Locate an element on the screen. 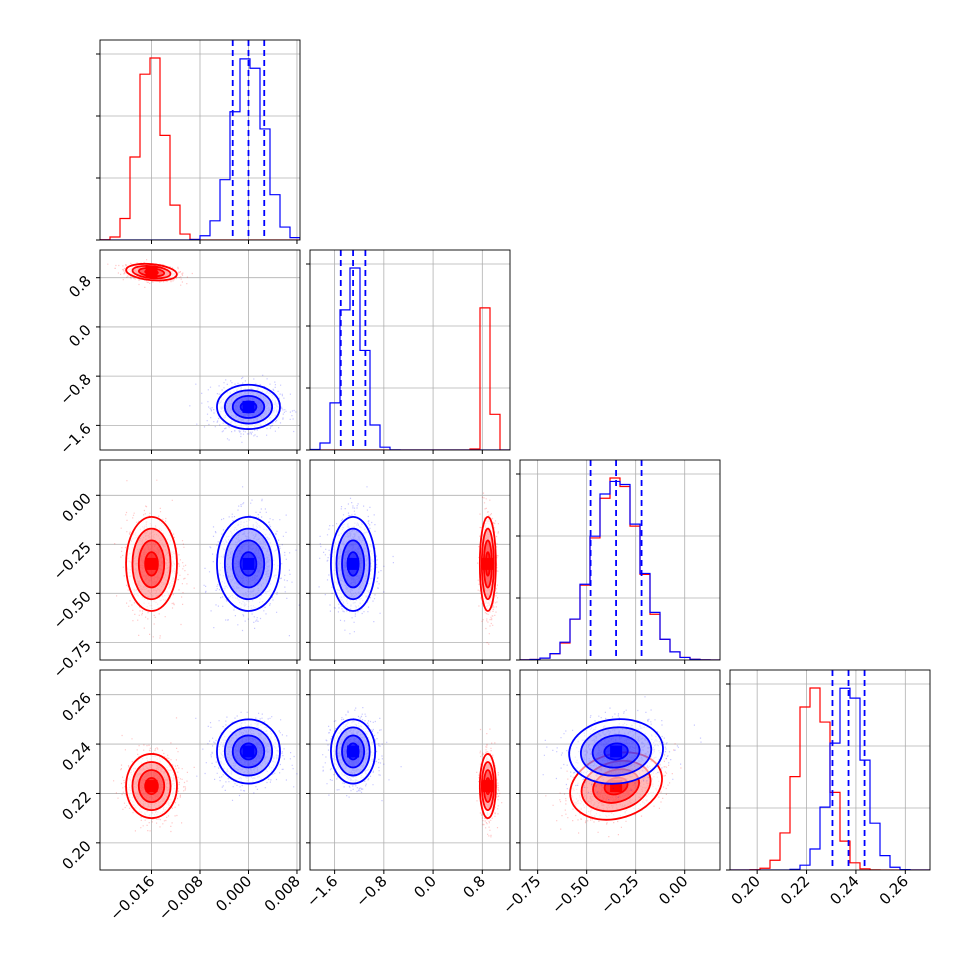  y-tick-label: 0.26 is located at coordinates (76, 707).